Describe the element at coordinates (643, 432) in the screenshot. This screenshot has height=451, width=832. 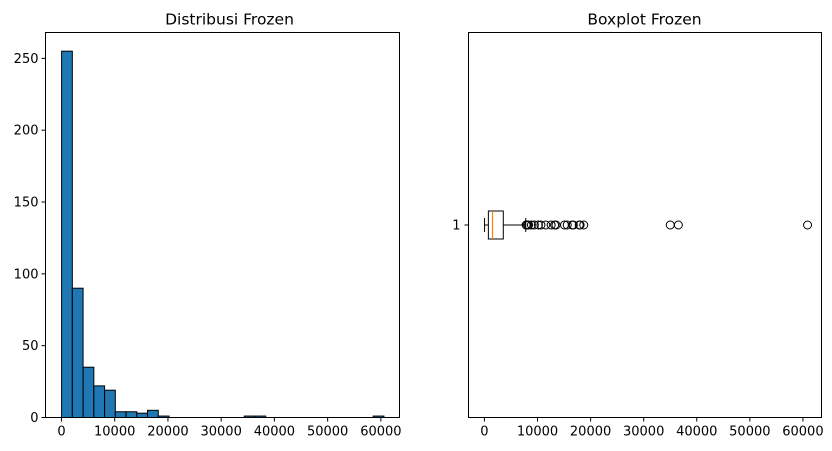
I see `boxplot-x-tick-label: 30000` at that location.